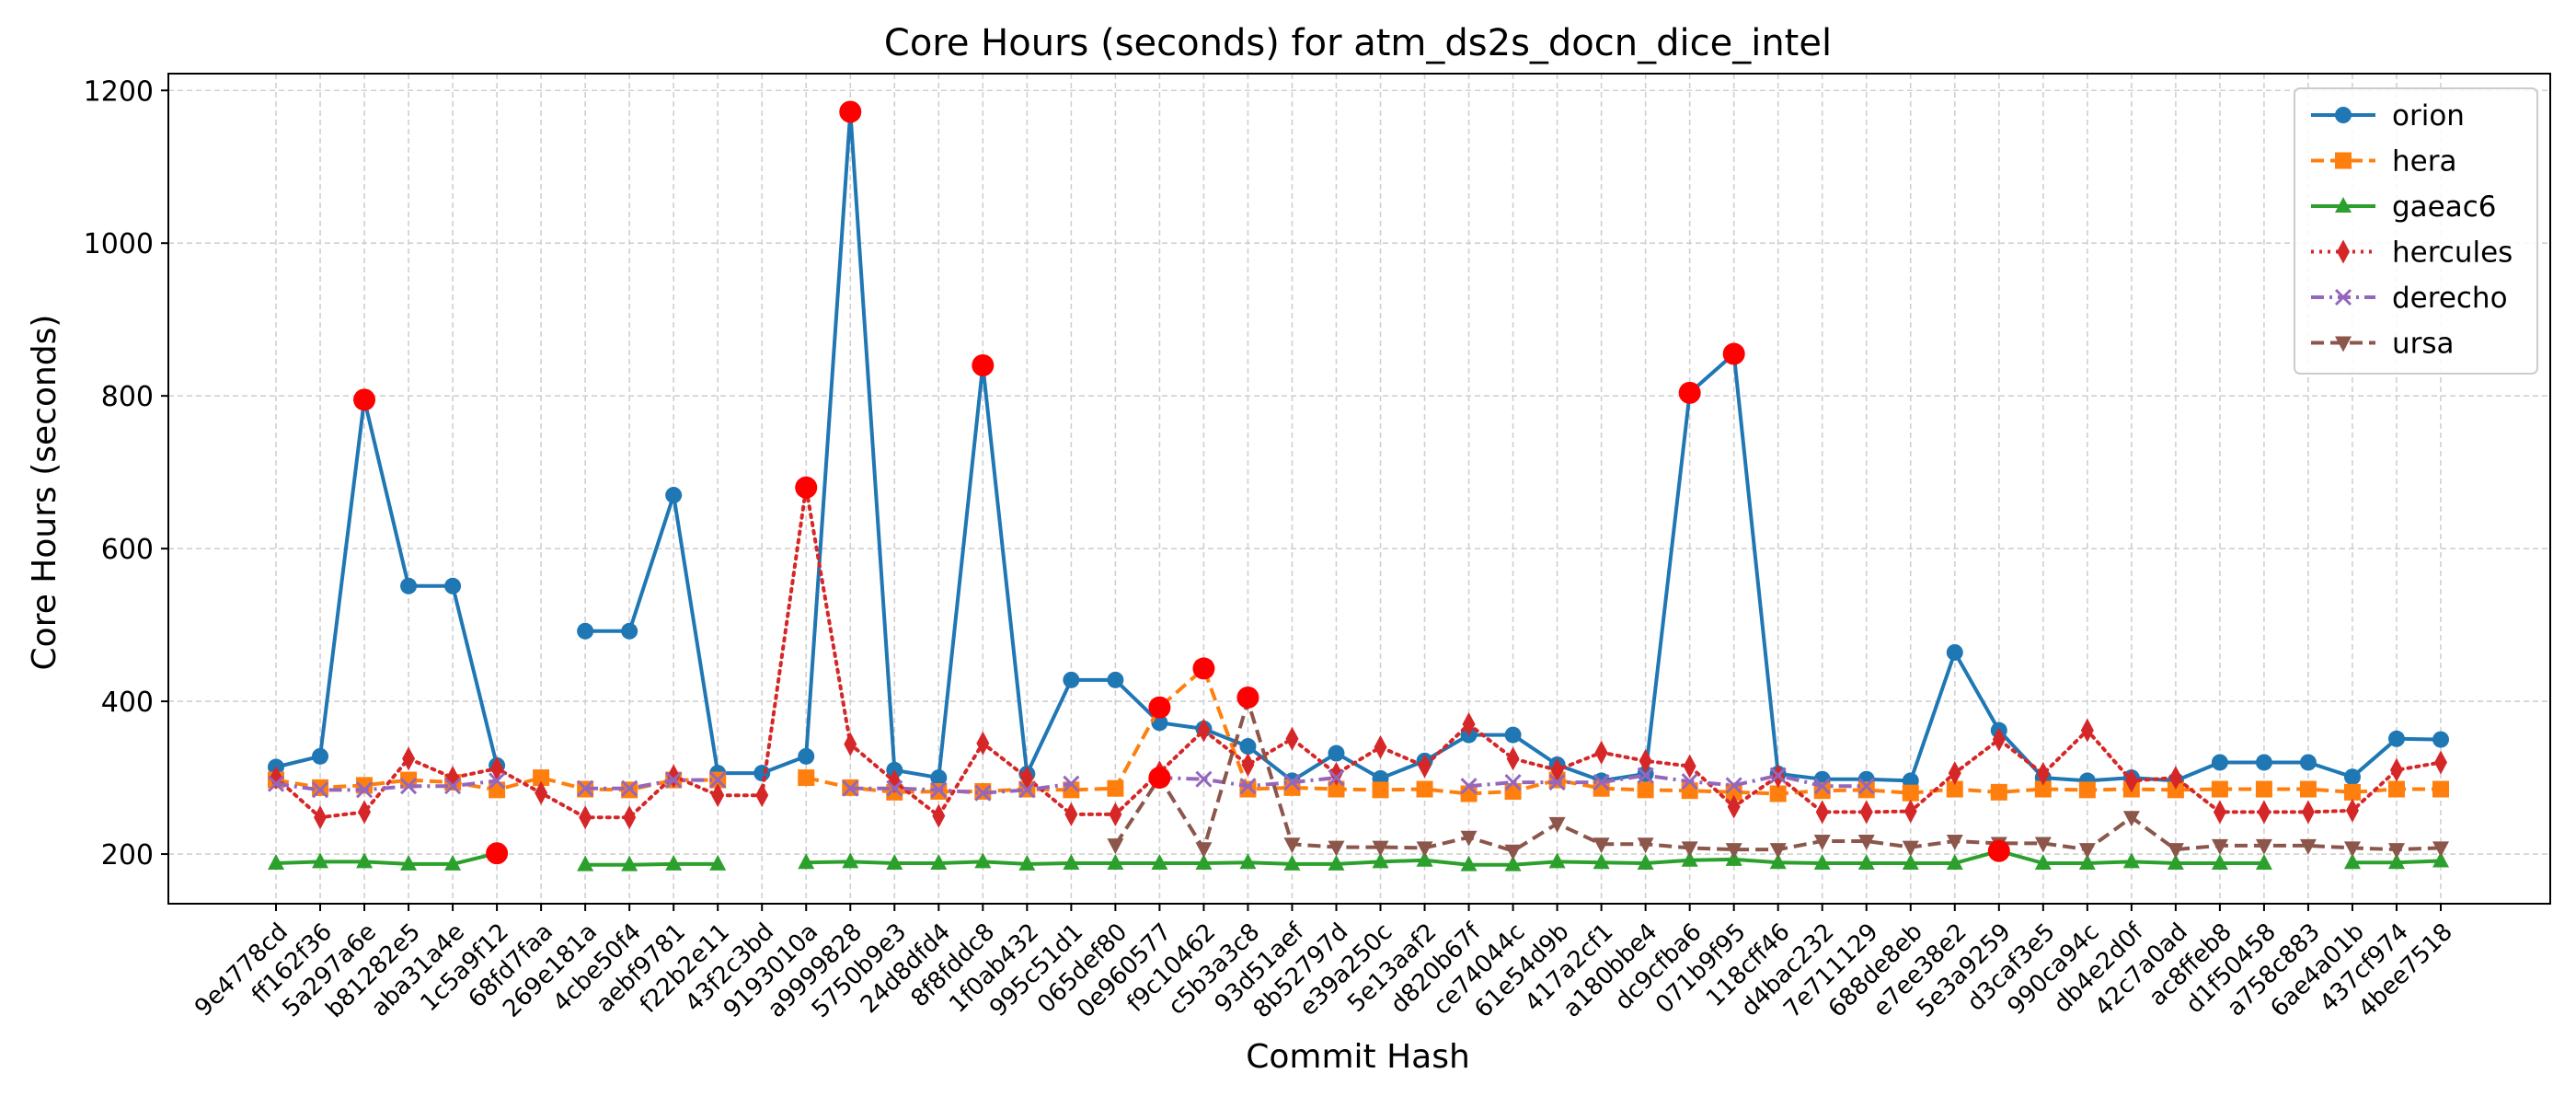 The height and width of the screenshot is (1108, 2576). I want to click on legend-item-orion: orion, so click(2388, 116).